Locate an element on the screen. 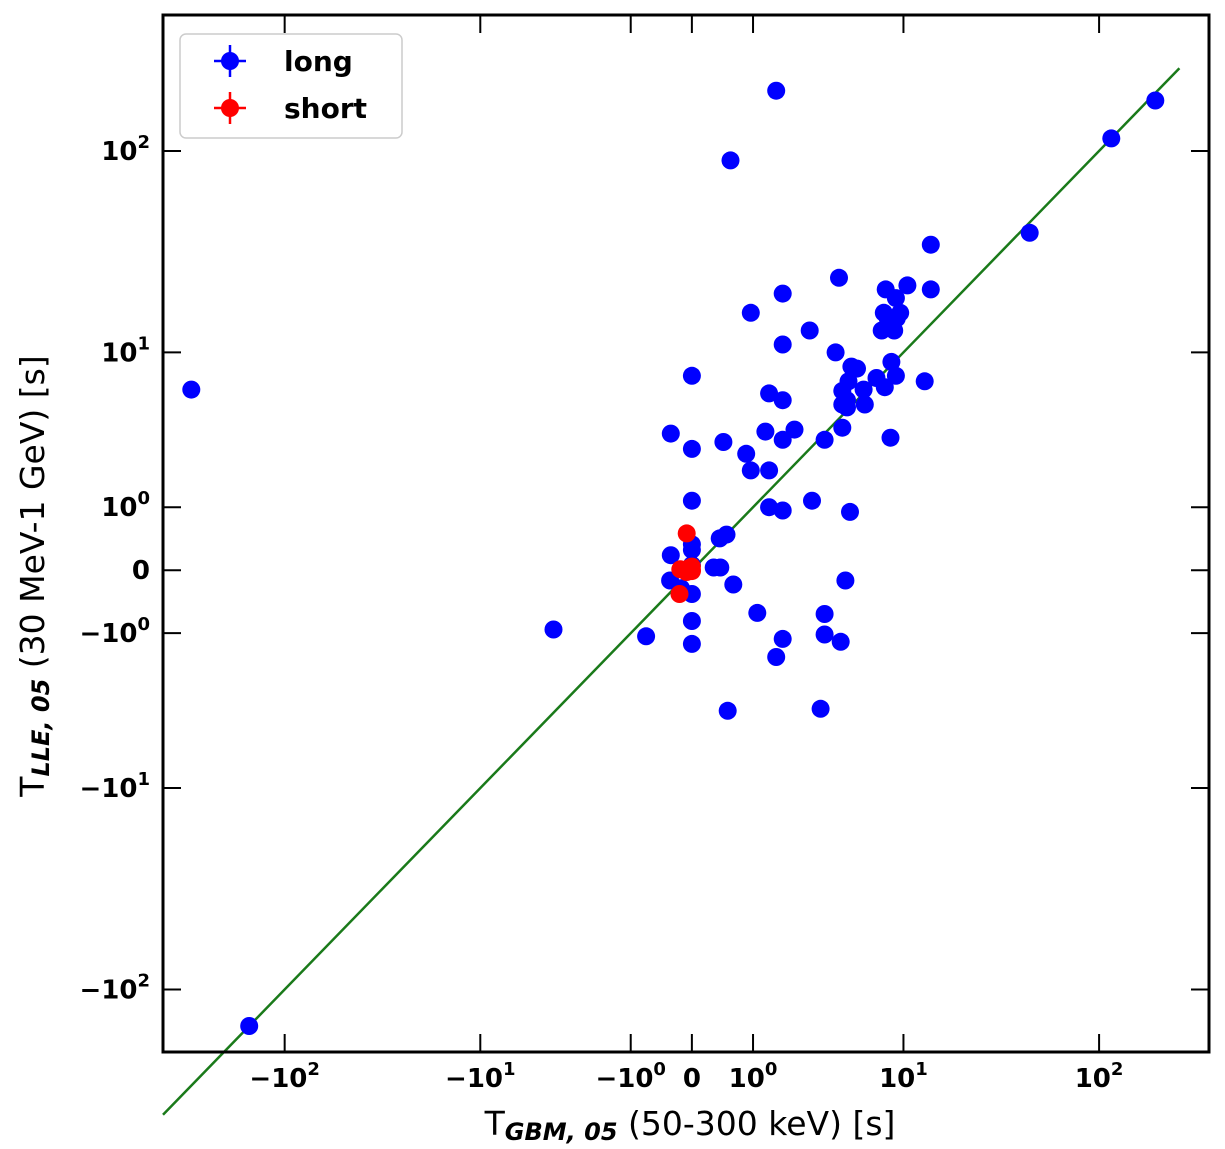  y-tick-label-exponent: 2 is located at coordinates (143, 142).